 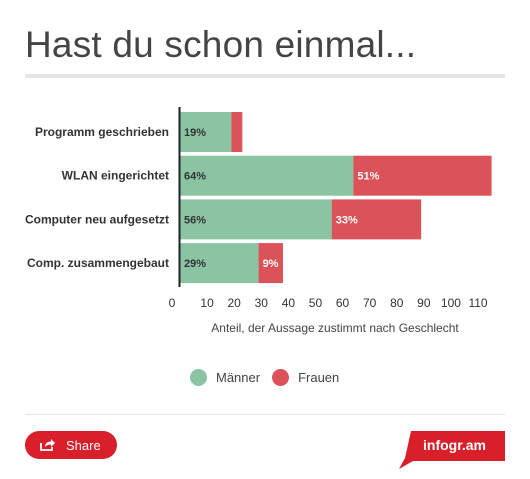 What do you see at coordinates (238, 377) in the screenshot?
I see `legend-label: Männer` at bounding box center [238, 377].